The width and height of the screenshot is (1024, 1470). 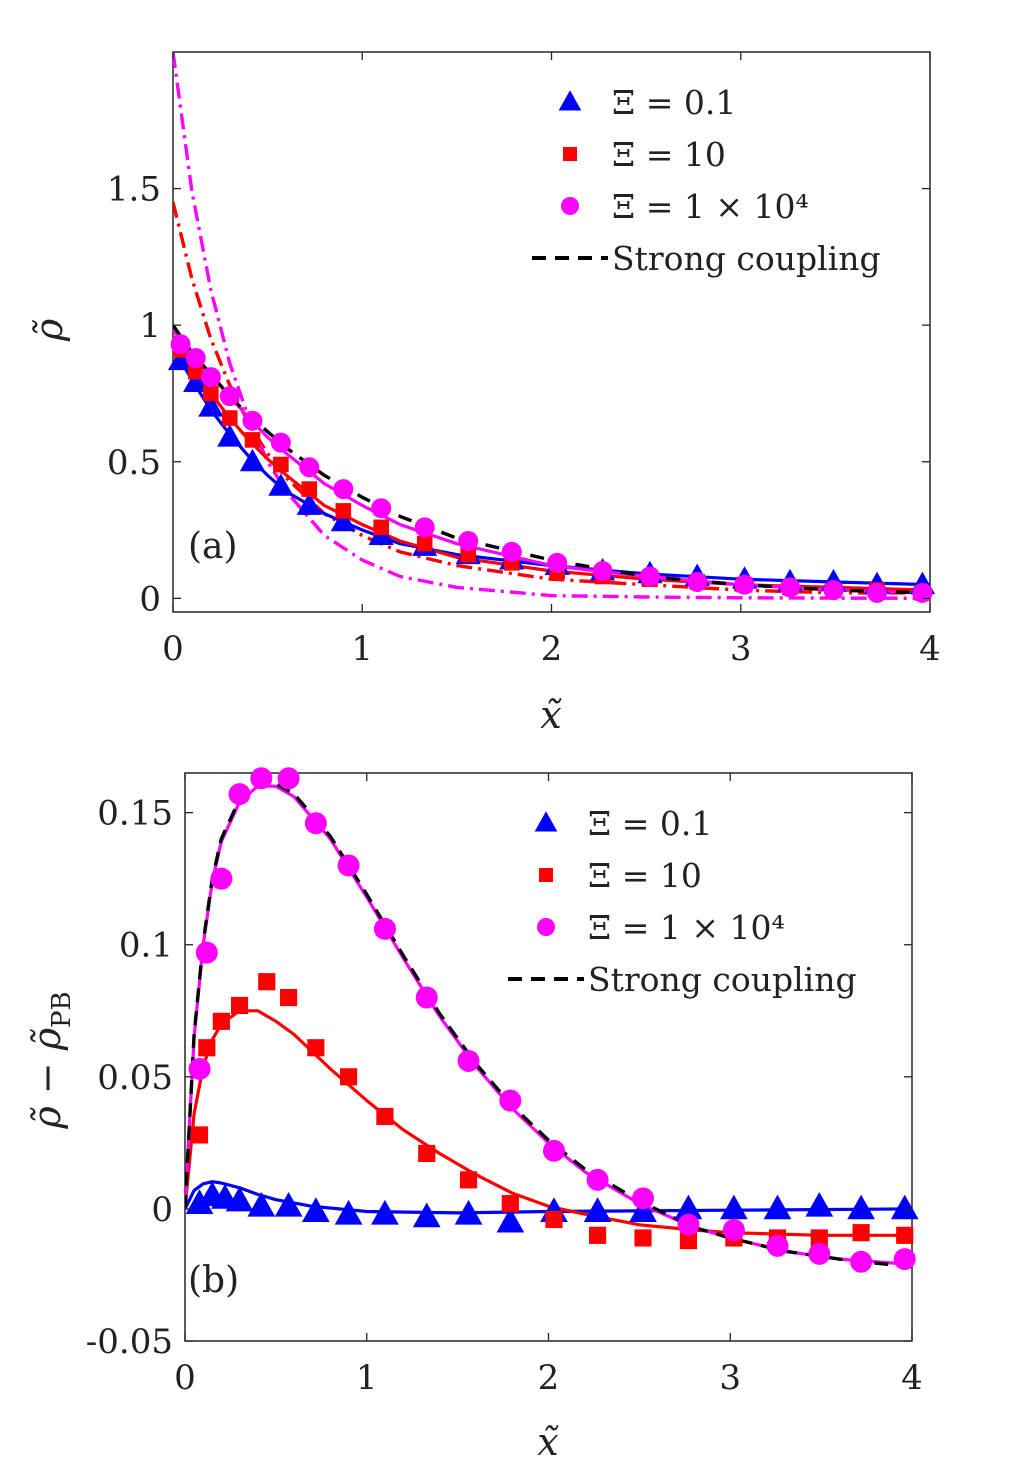 I want to click on a-legend-swatch-xi_1e4, so click(x=570, y=206).